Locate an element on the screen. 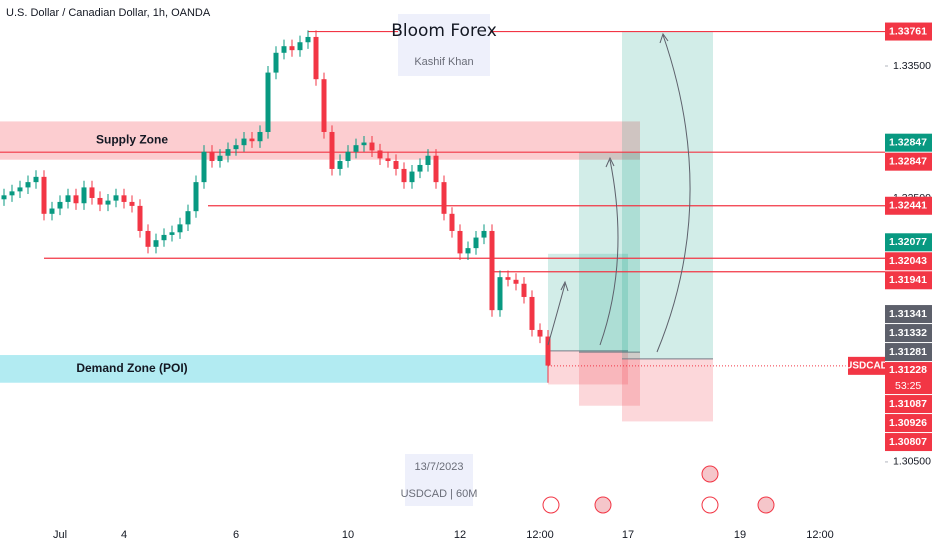 The image size is (932, 550). x-tick-label: 10 is located at coordinates (348, 535).